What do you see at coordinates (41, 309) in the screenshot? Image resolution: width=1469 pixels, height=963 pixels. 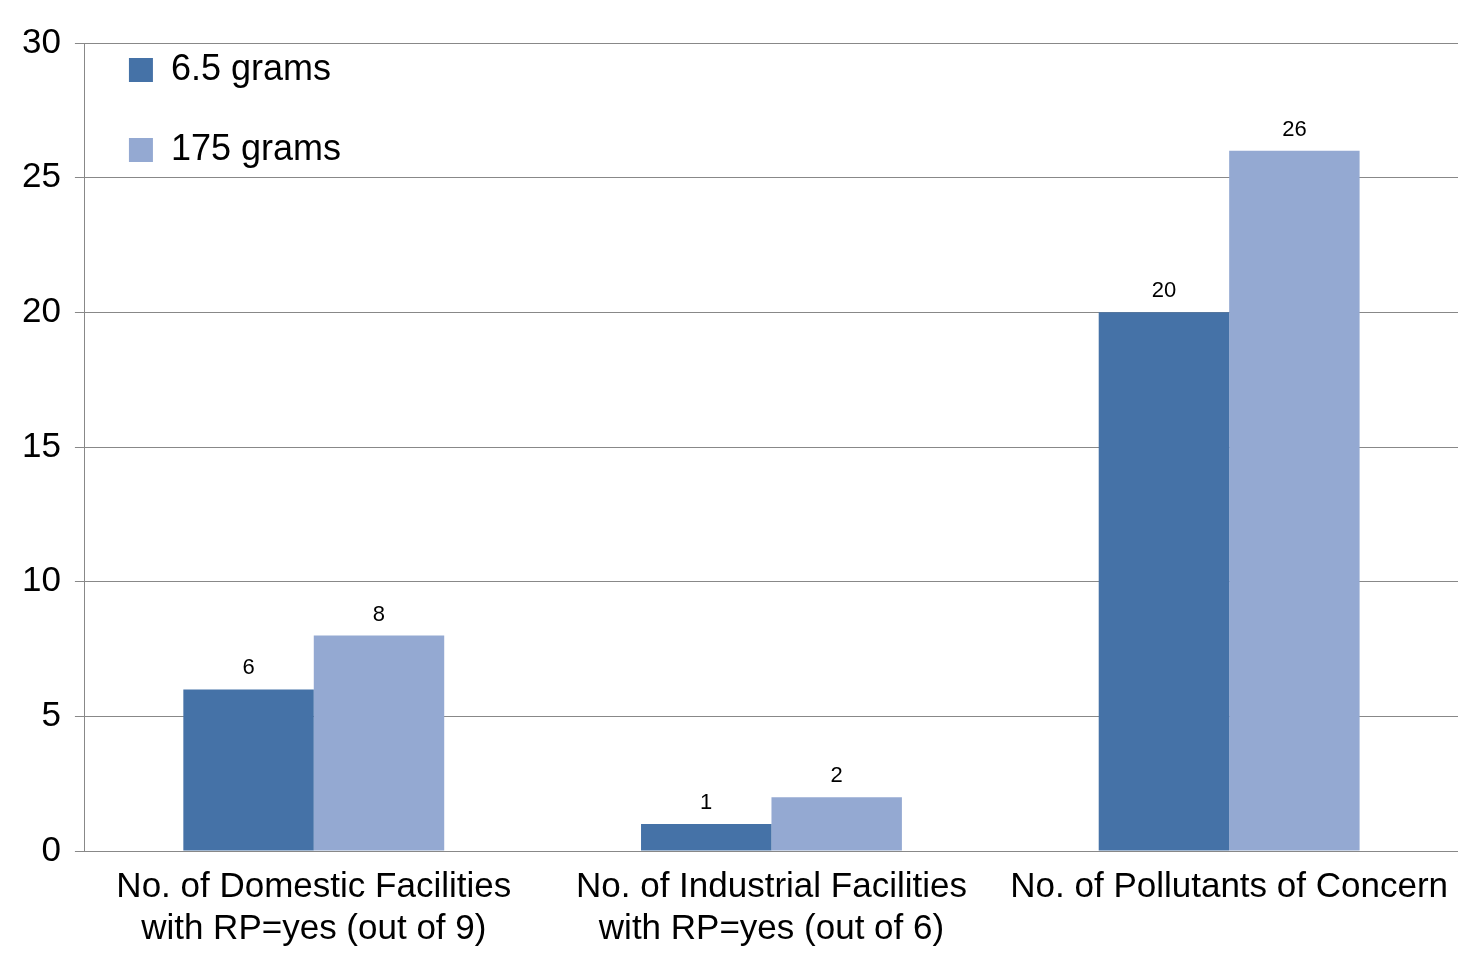 I see `y-tick-label: 20` at bounding box center [41, 309].